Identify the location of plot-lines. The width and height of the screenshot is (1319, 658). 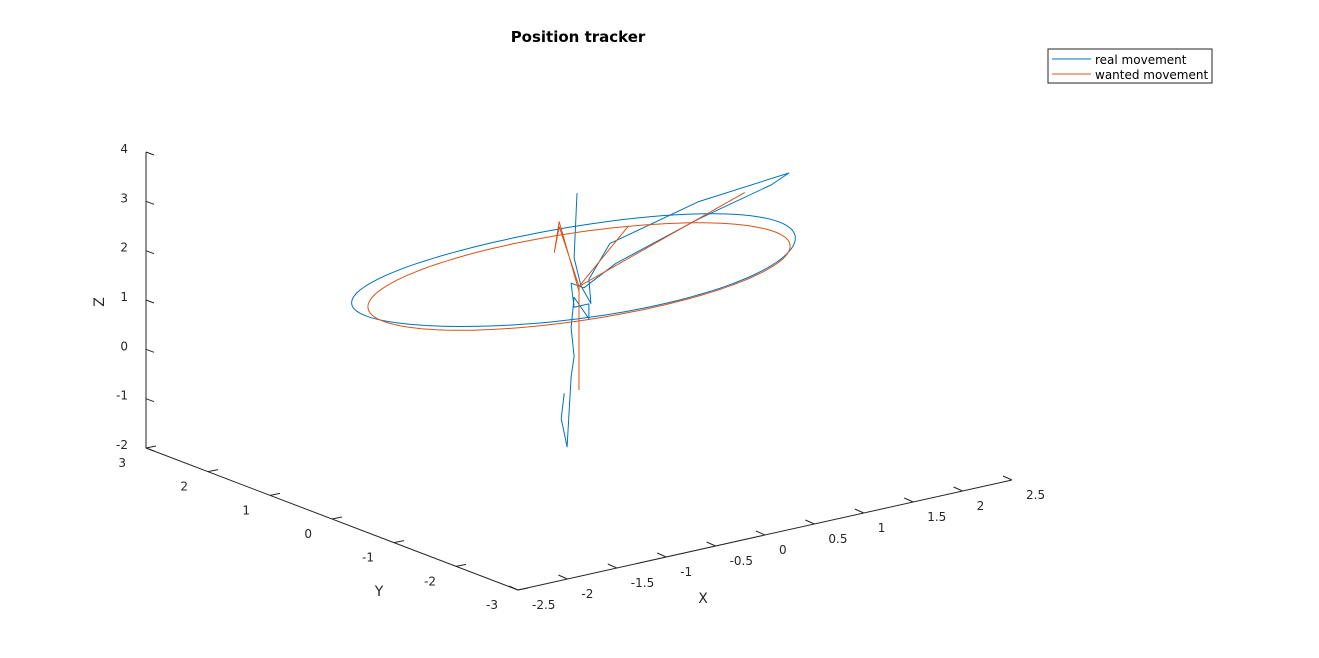
(573, 310).